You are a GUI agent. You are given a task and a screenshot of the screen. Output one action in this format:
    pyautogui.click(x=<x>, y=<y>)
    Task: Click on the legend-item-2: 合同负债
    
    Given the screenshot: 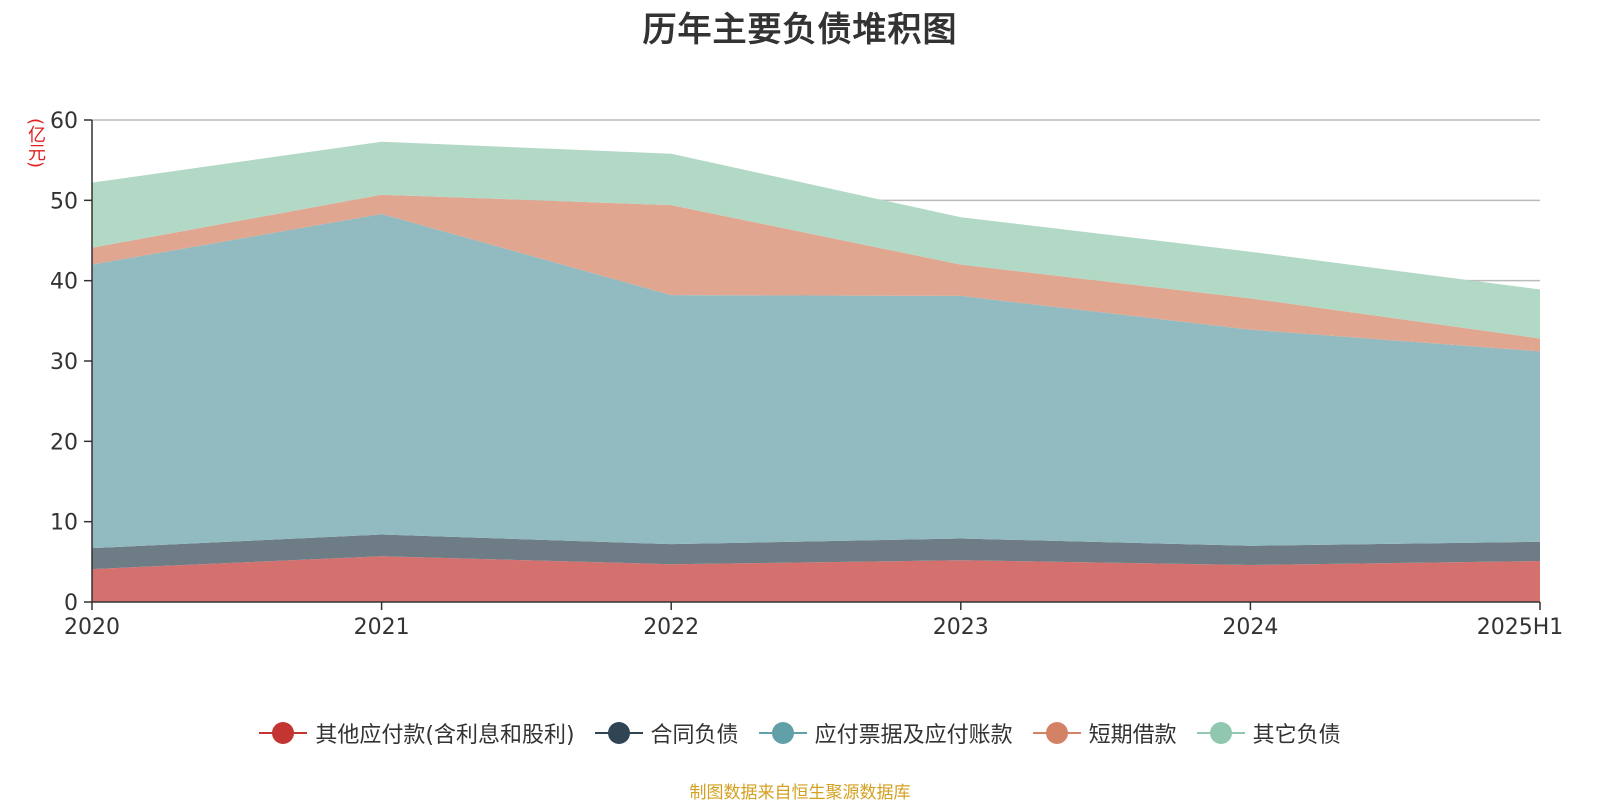 What is the action you would take?
    pyautogui.click(x=666, y=733)
    